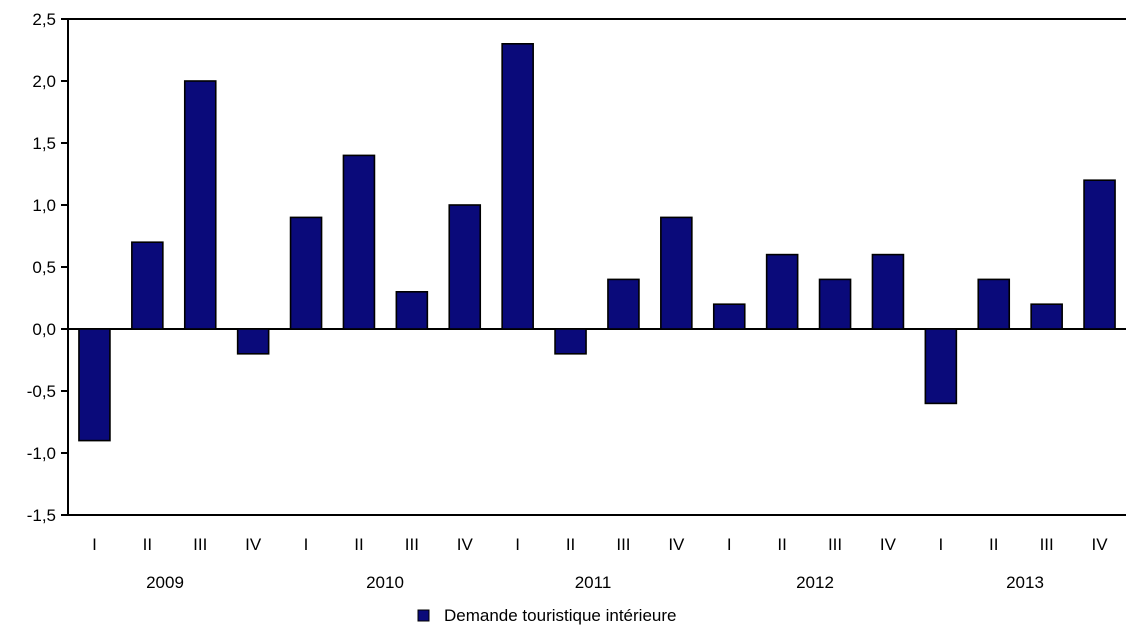 Image resolution: width=1126 pixels, height=636 pixels. Describe the element at coordinates (600, 544) in the screenshot. I see `x-tick-labels: I II III IV I II III IV I II III IV I II III IV I II III IV` at that location.